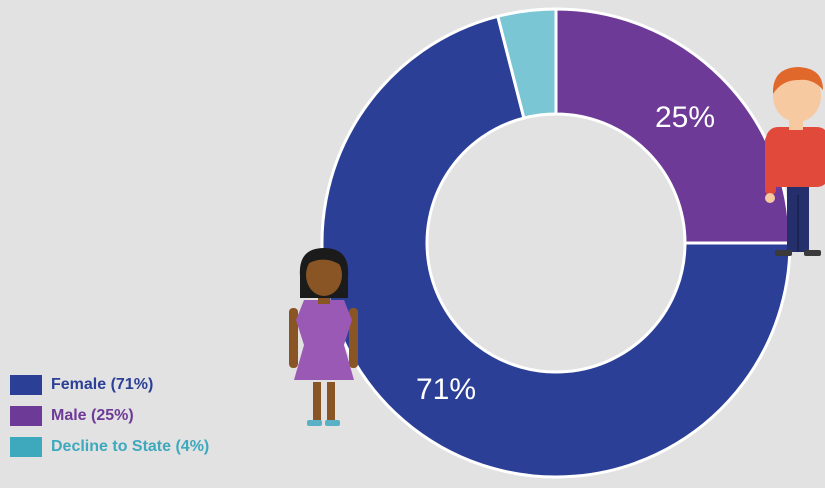  What do you see at coordinates (26, 447) in the screenshot?
I see `legend-swatch-decline` at bounding box center [26, 447].